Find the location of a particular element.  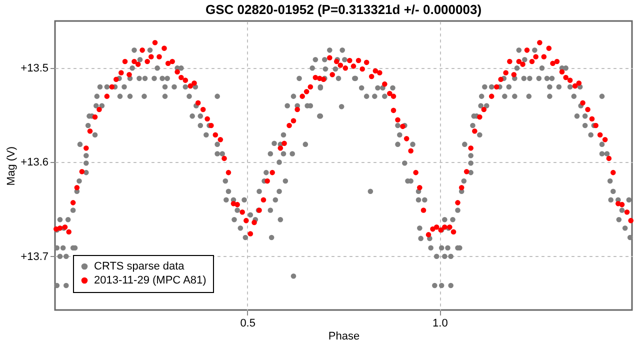

y-tick-label: +13.6 is located at coordinates (34, 162).